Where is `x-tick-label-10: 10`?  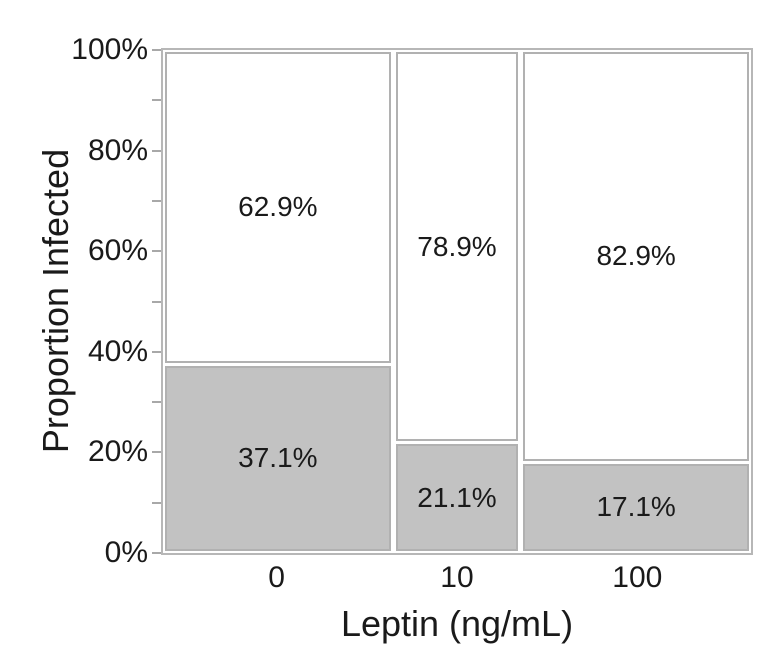 x-tick-label-10: 10 is located at coordinates (457, 577).